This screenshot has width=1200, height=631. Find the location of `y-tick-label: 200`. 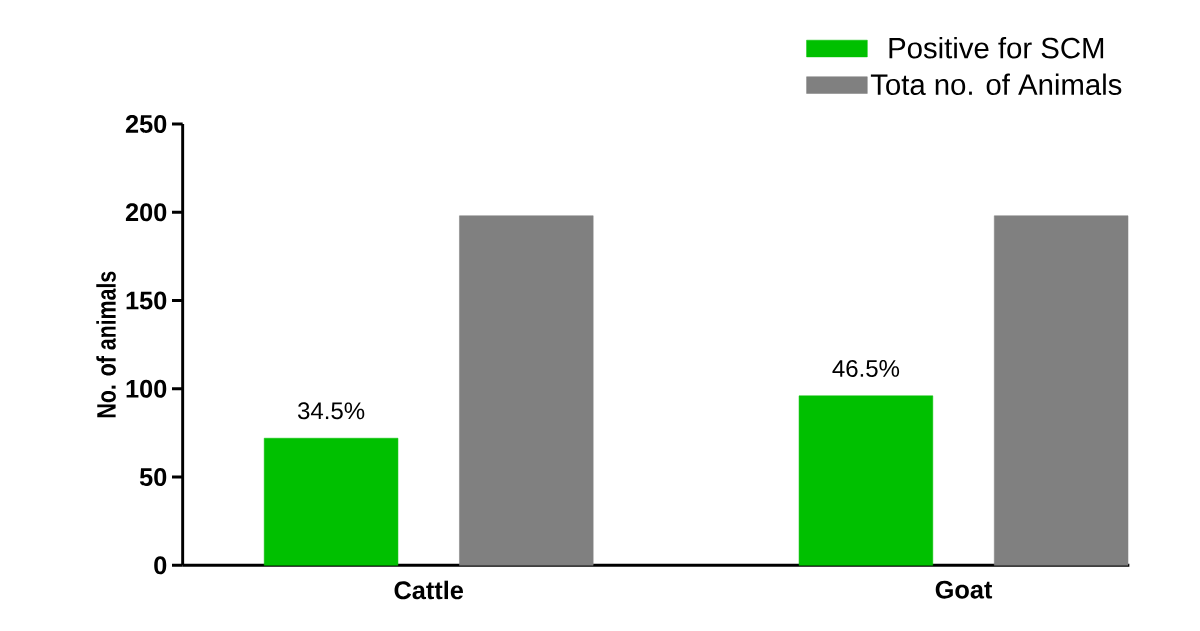

y-tick-label: 200 is located at coordinates (146, 212).